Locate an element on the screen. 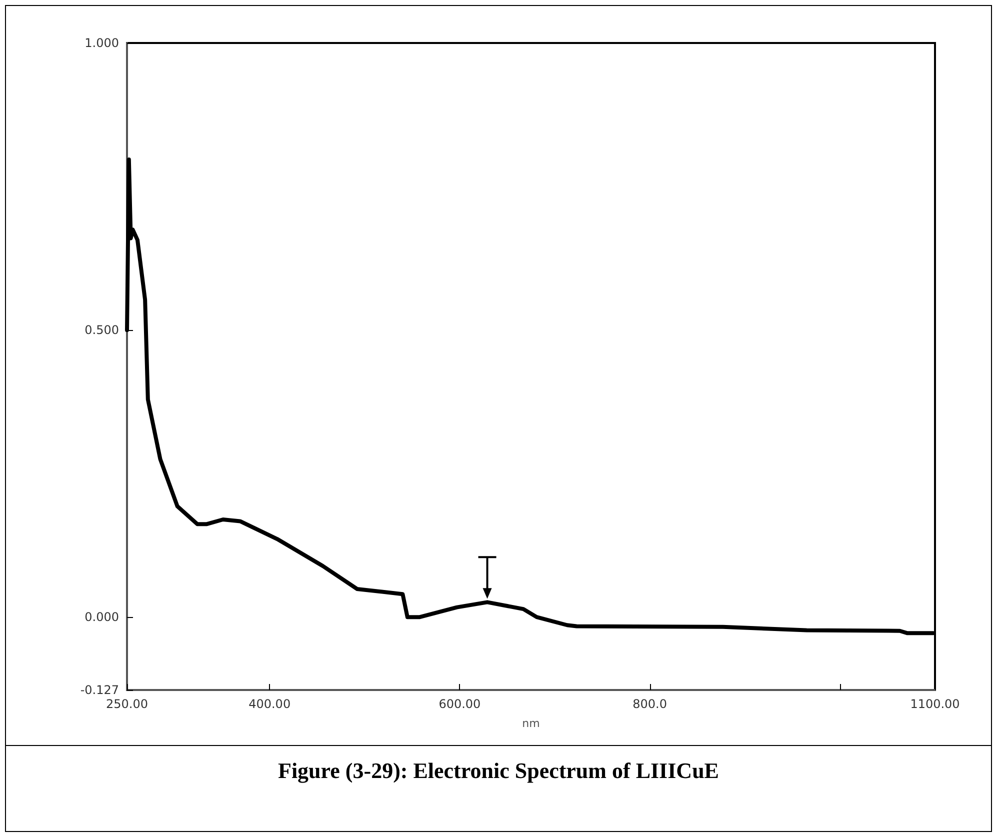 This screenshot has height=837, width=997. x-tick-label: 250.00 is located at coordinates (127, 704).